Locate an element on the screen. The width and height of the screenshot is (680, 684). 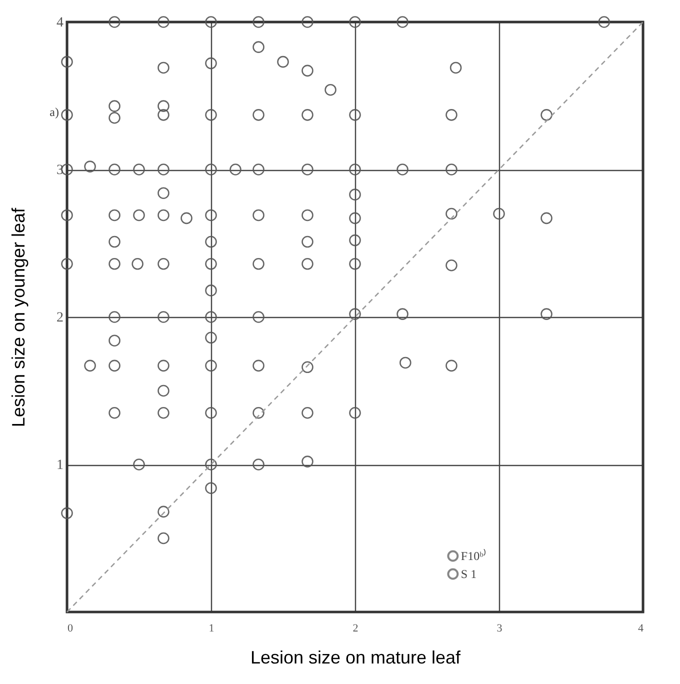
x-tick-label: 2 is located at coordinates (355, 628).